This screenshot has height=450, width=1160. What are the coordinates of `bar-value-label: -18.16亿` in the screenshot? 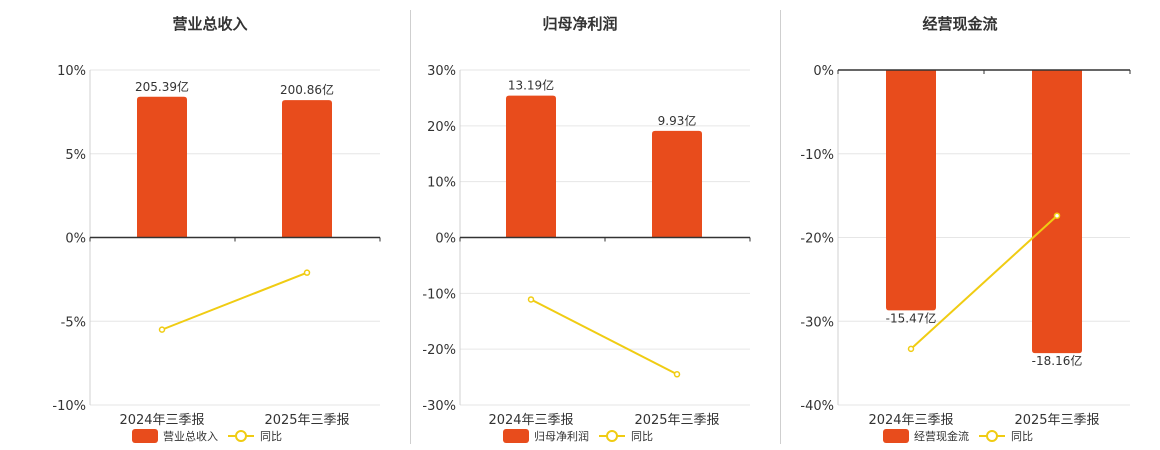 It's located at (1057, 360).